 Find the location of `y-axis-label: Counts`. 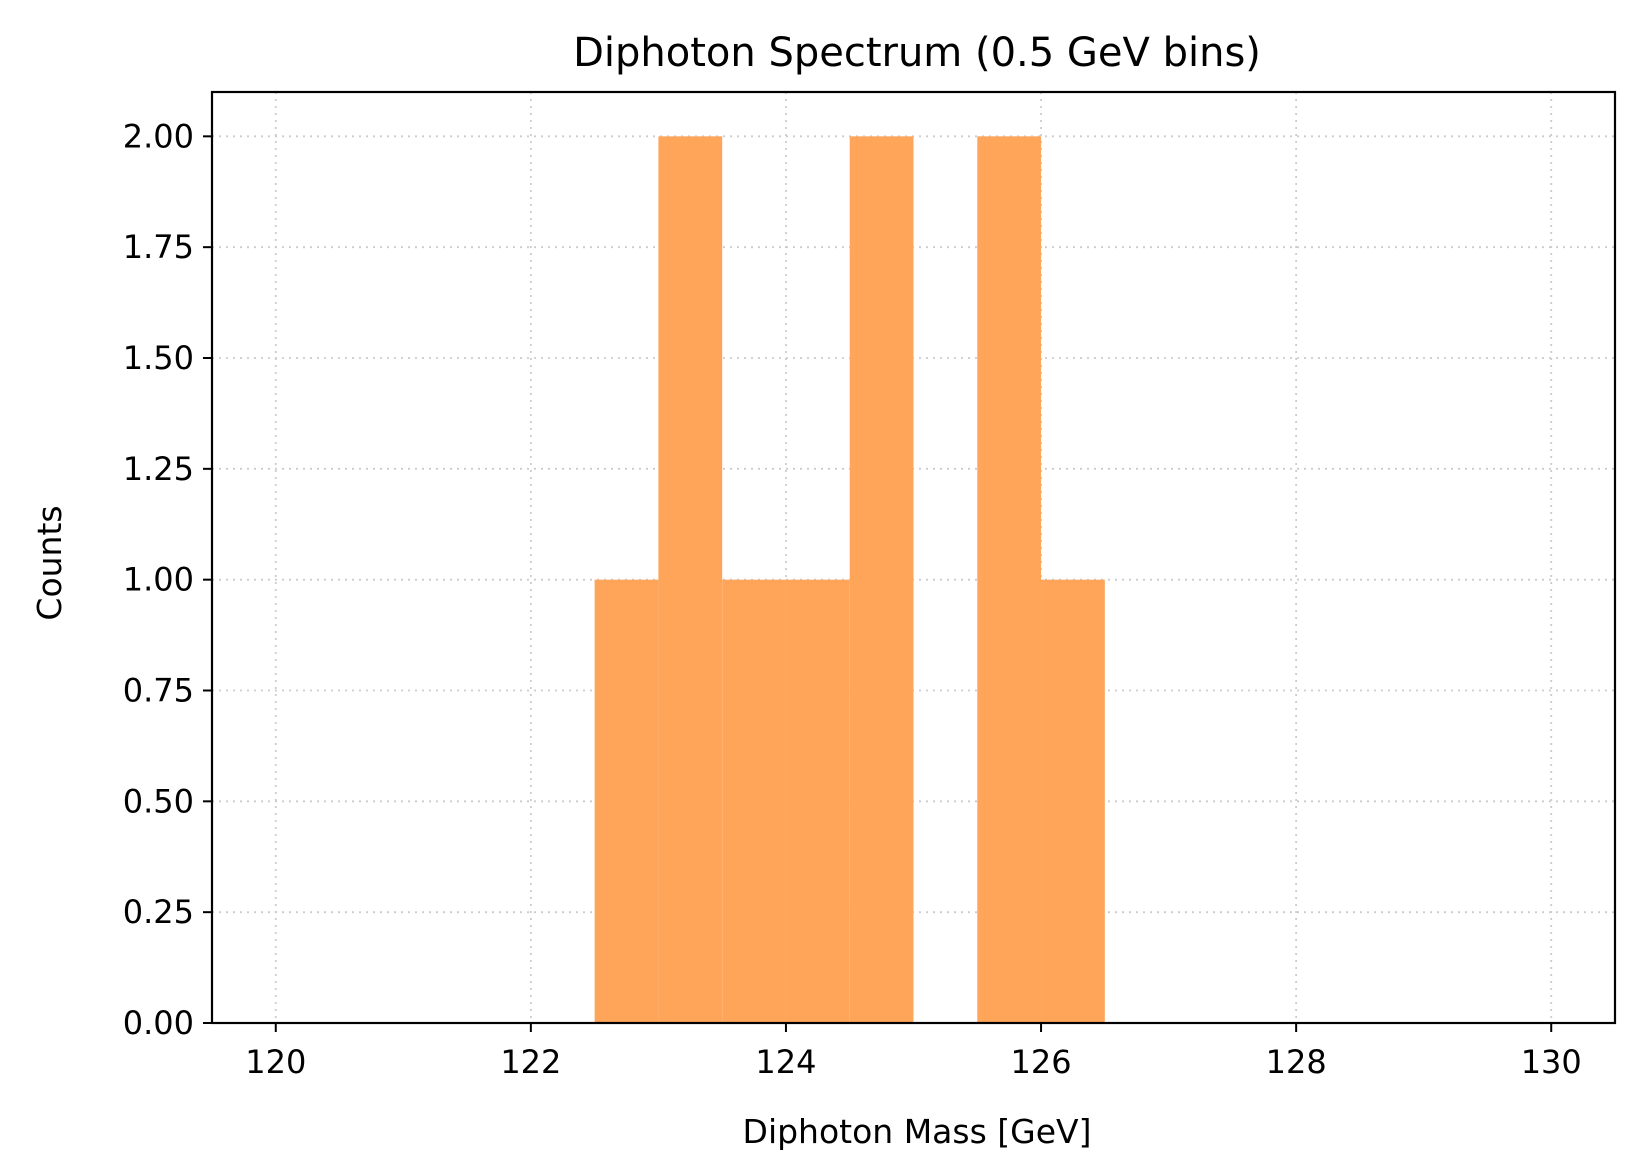

y-axis-label: Counts is located at coordinates (49, 562).